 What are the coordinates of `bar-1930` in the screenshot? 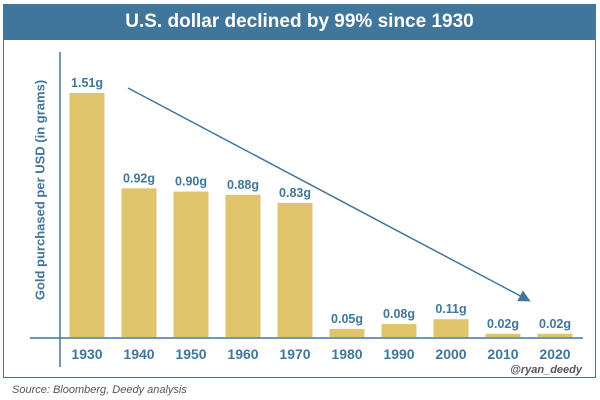 It's located at (87, 215).